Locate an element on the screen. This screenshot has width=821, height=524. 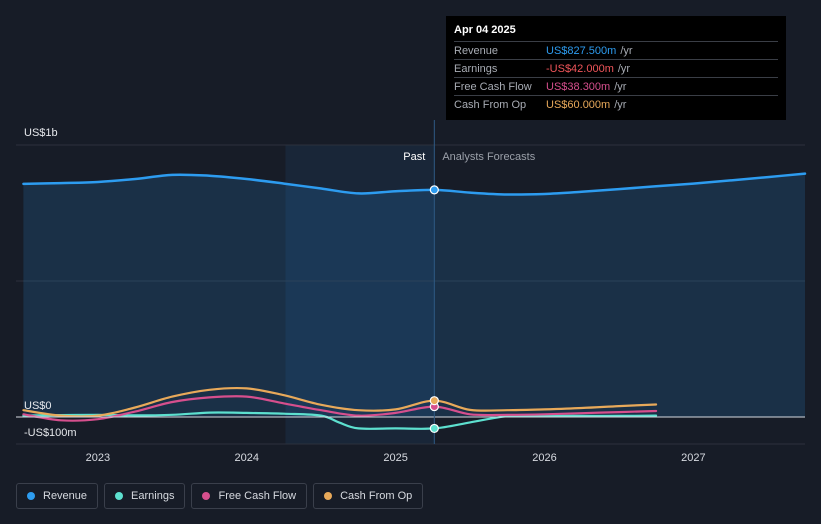
legend-item-free-cash-flow: Free Cash Flow is located at coordinates (249, 496).